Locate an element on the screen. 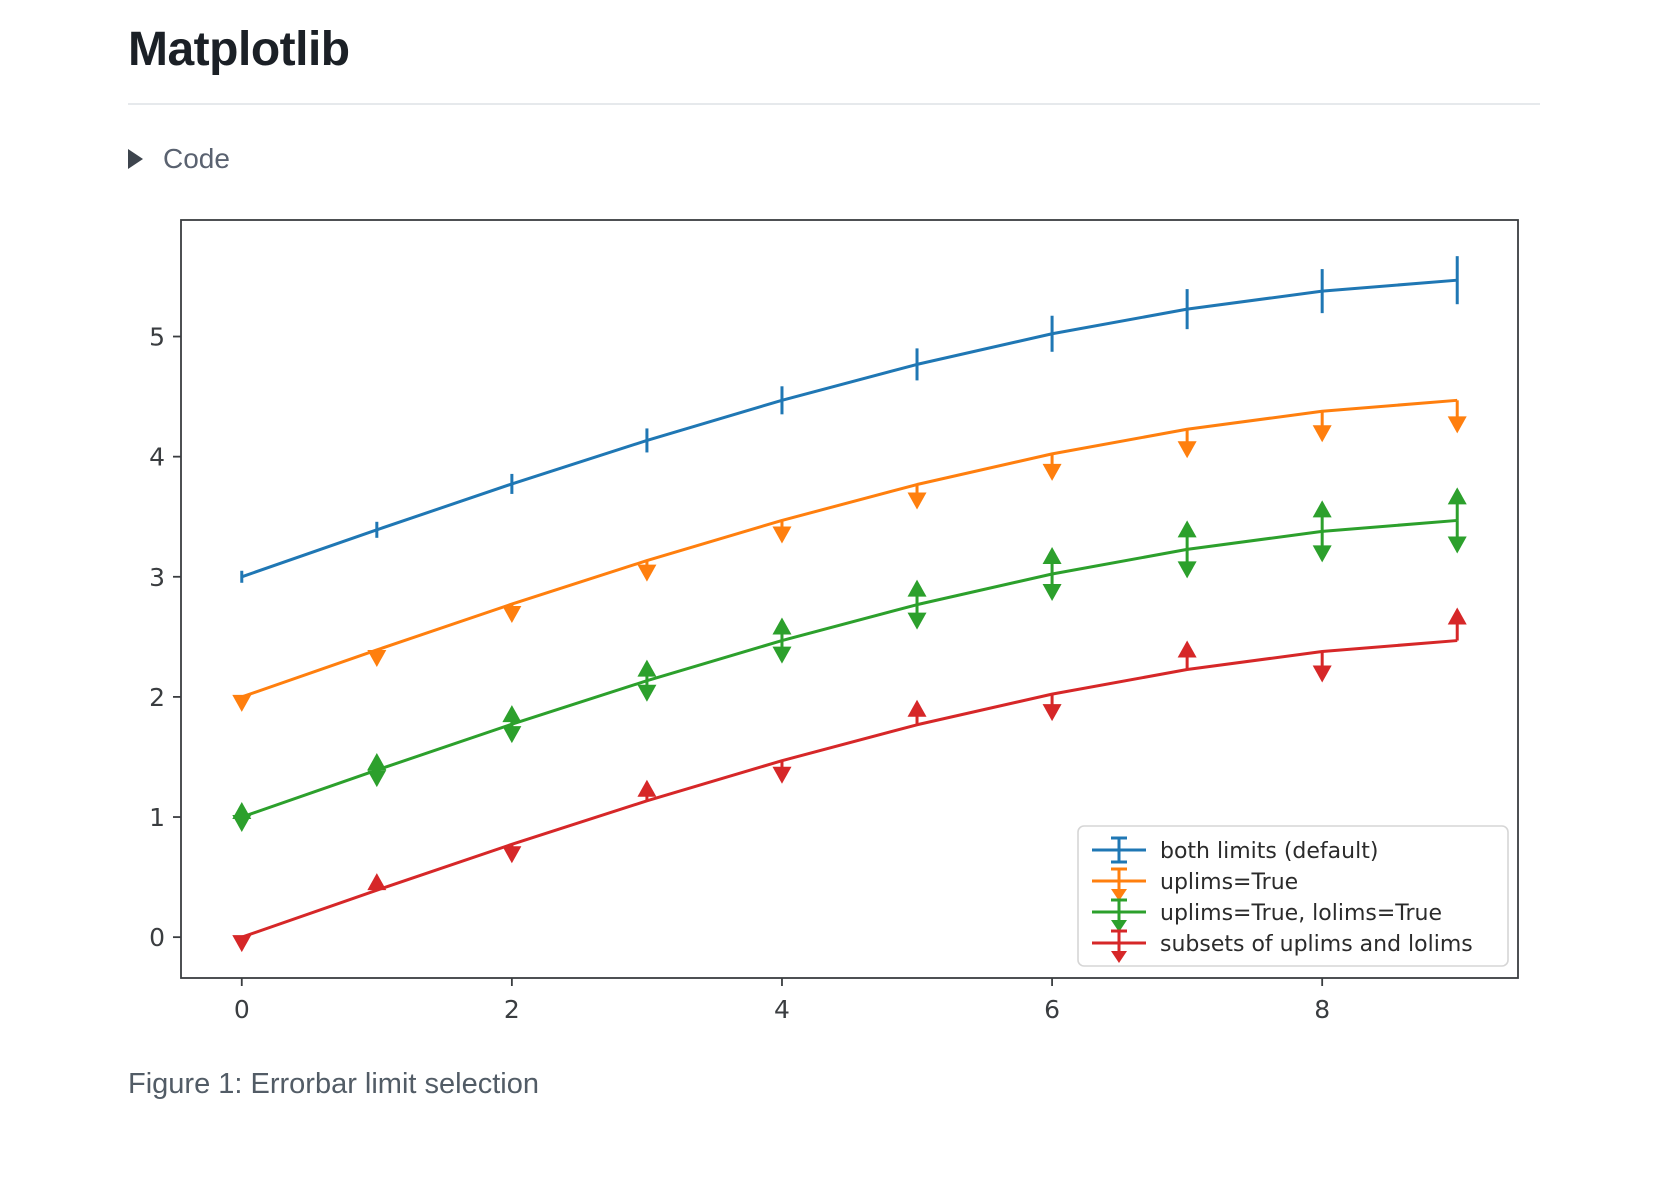 The image size is (1666, 1194). x-tick-label: 0 is located at coordinates (242, 1009).